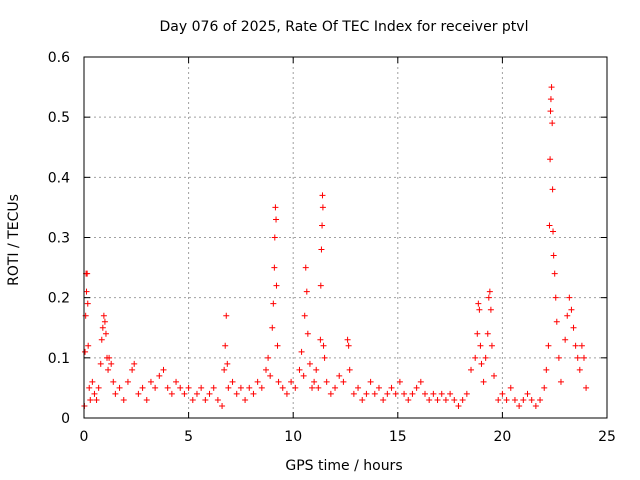 Image resolution: width=640 pixels, height=480 pixels. Describe the element at coordinates (59, 58) in the screenshot. I see `y-tick-label: 0.6` at that location.